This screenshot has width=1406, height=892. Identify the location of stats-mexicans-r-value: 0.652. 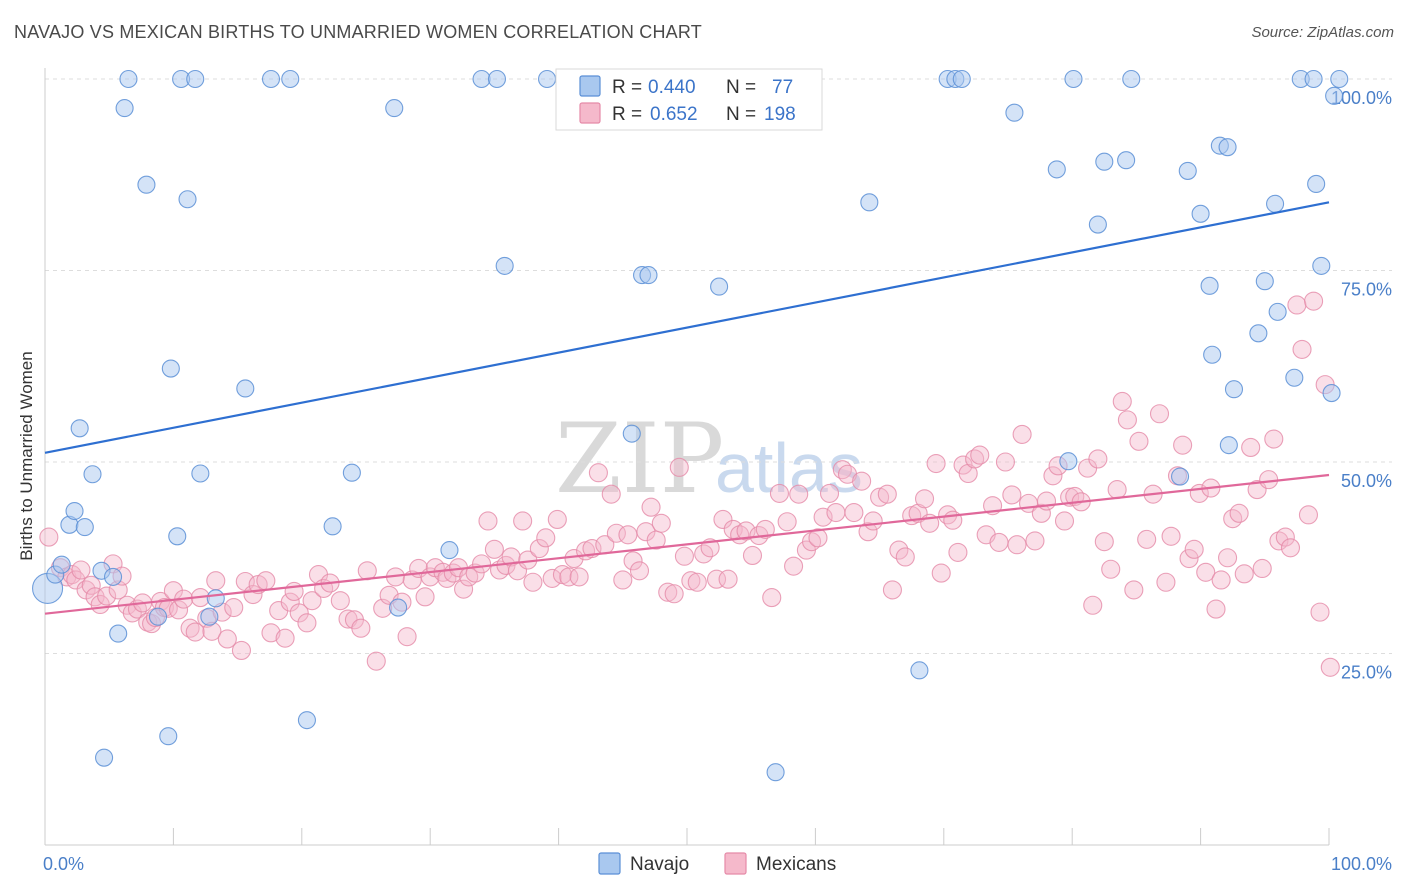
(674, 114).